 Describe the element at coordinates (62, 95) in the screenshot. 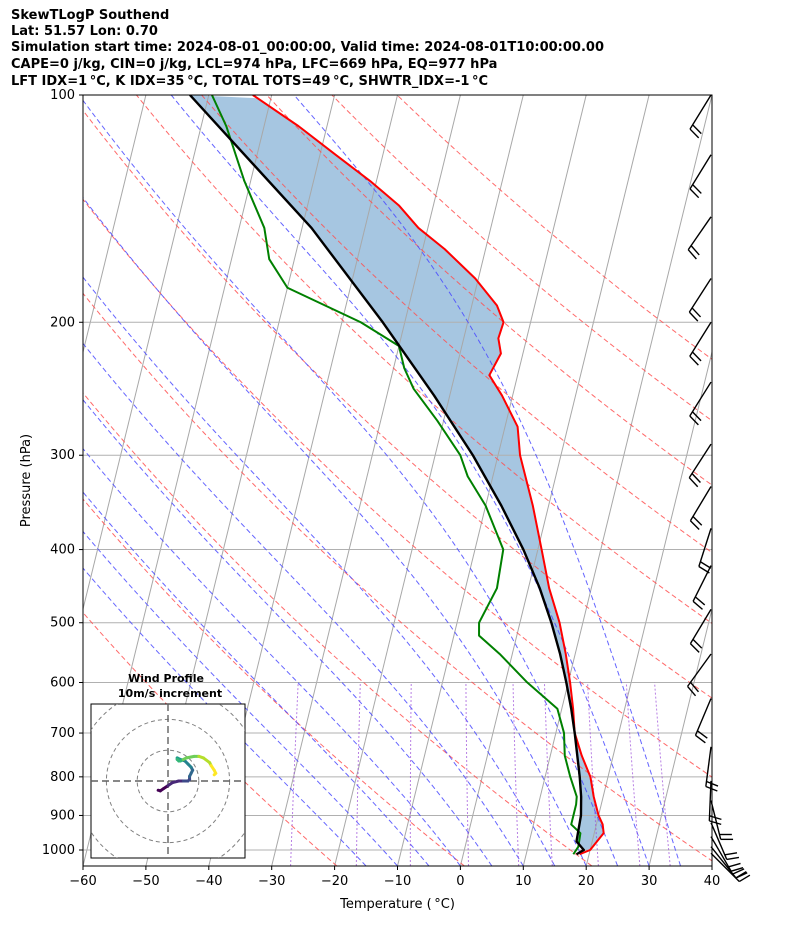

I see `y-tick-label: 100` at that location.